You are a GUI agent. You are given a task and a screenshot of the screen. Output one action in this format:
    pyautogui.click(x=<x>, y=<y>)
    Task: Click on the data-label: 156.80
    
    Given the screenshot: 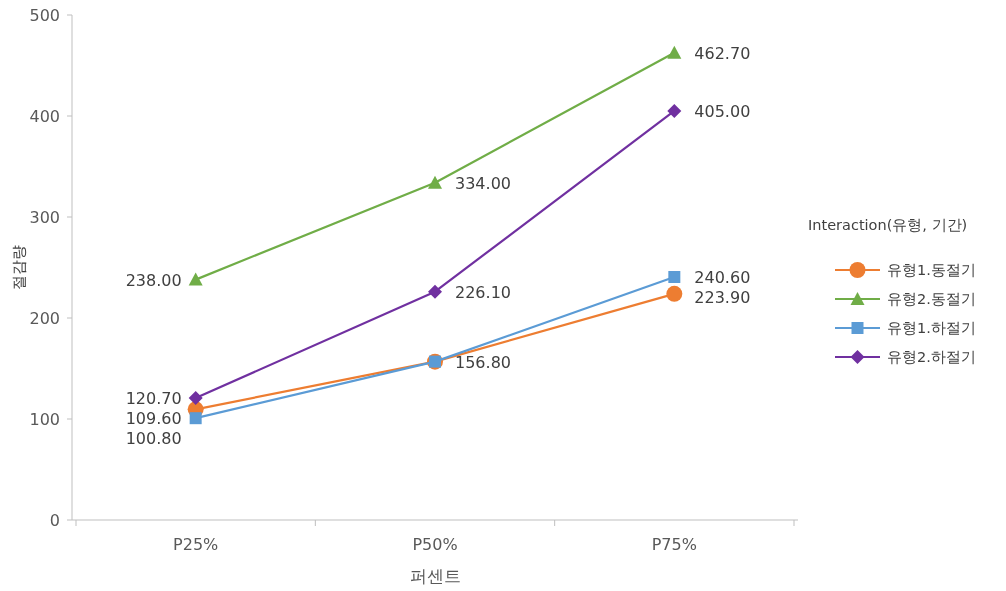 What is the action you would take?
    pyautogui.click(x=483, y=362)
    